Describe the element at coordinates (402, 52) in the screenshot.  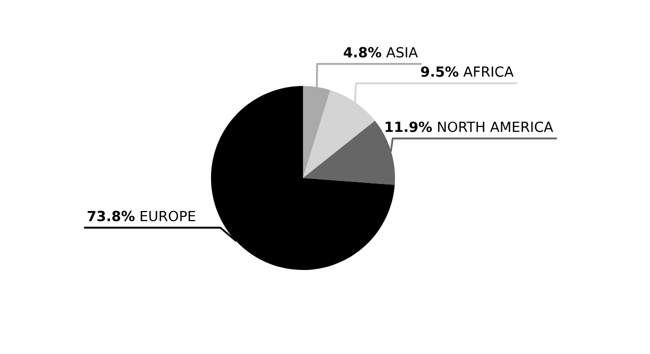
I see `slice-label: ASIA` at that location.